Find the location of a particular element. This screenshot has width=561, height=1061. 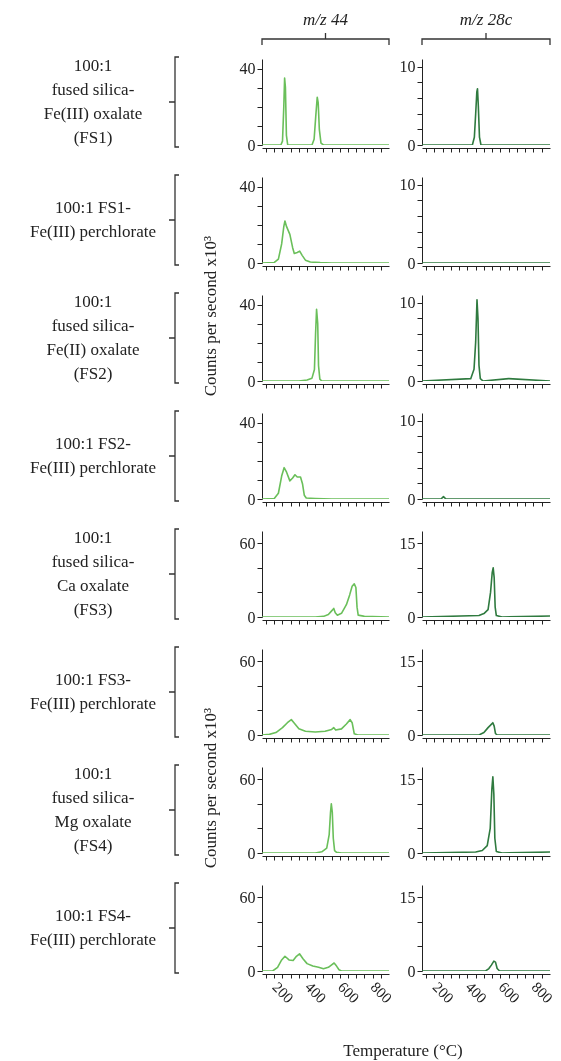

text: 100:1 fused silica- Fe(II) oxalate (FS2) is located at coordinates (93, 338).